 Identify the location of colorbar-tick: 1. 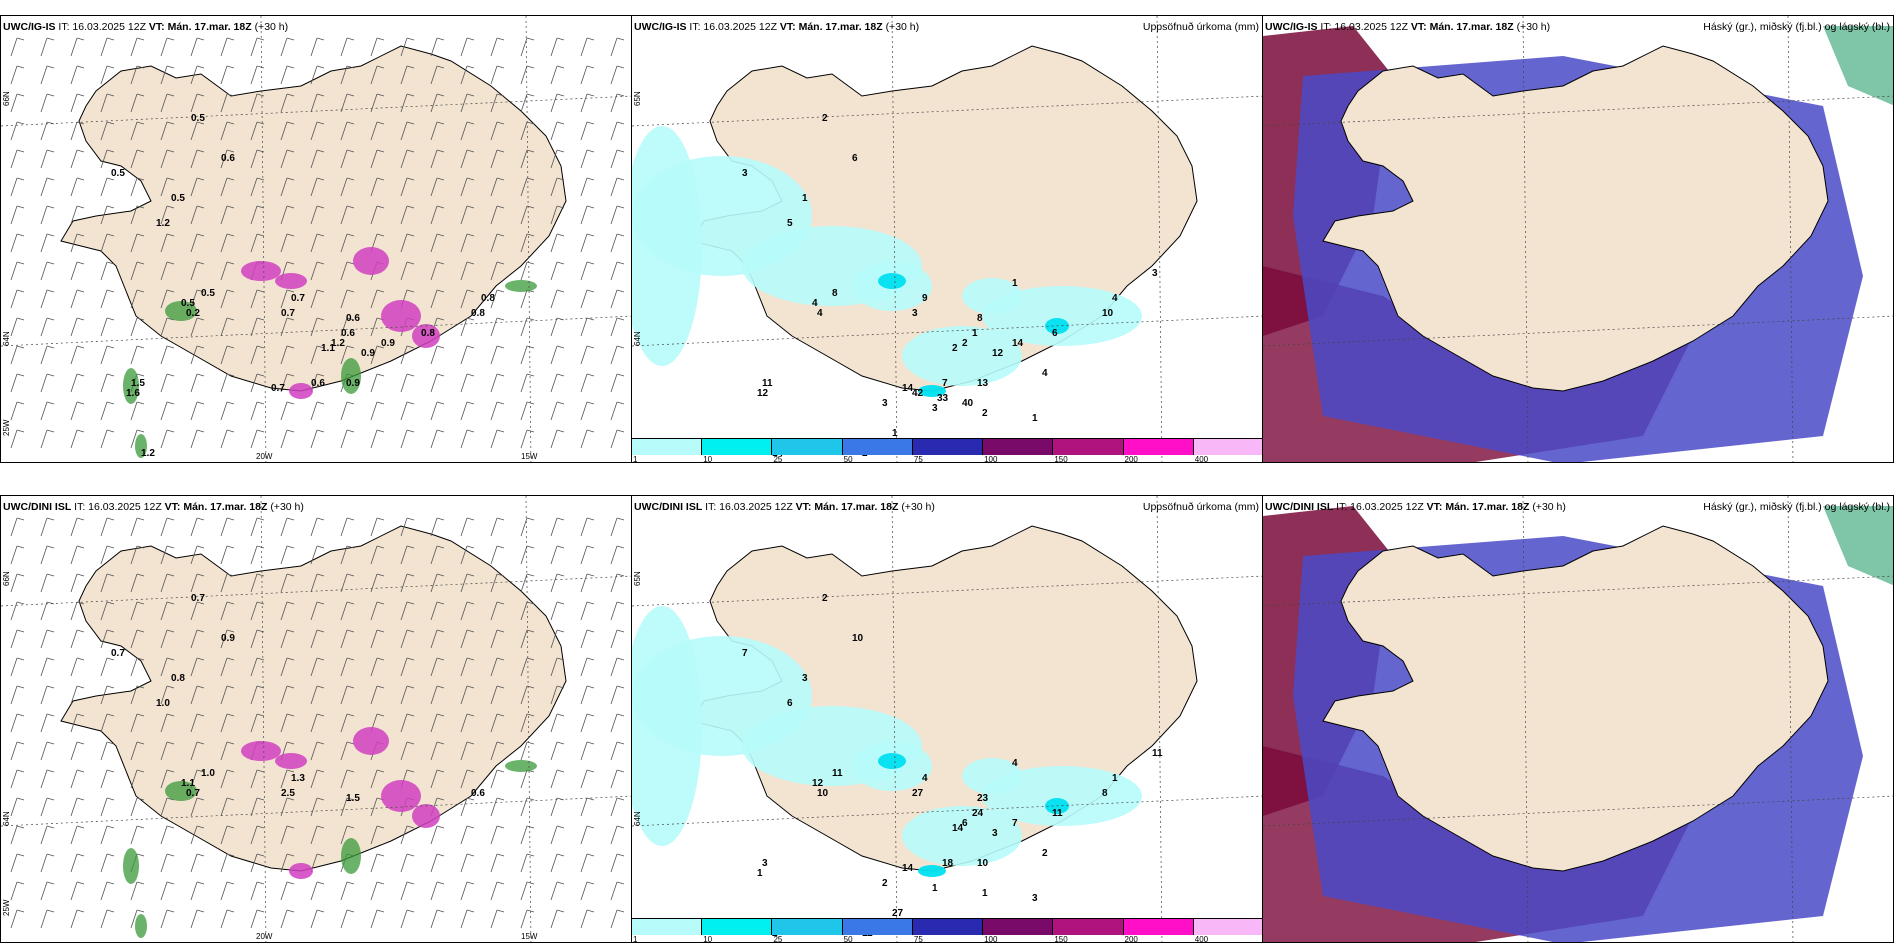
(635, 459).